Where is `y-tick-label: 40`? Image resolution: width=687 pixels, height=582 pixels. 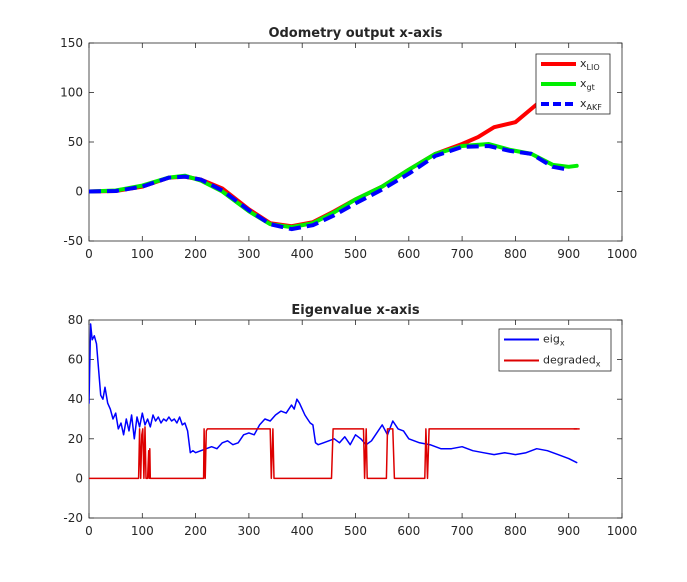
y-tick-label: 40 is located at coordinates (75, 399).